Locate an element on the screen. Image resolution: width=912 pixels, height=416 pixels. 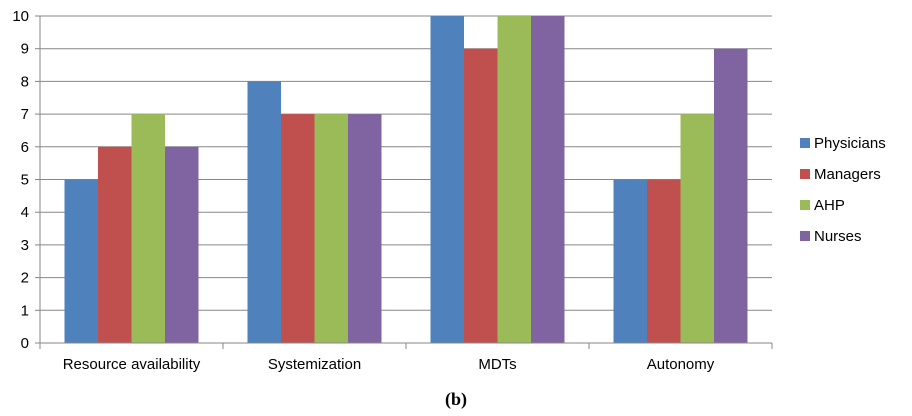
y-tick-label: 0 is located at coordinates (25, 343).